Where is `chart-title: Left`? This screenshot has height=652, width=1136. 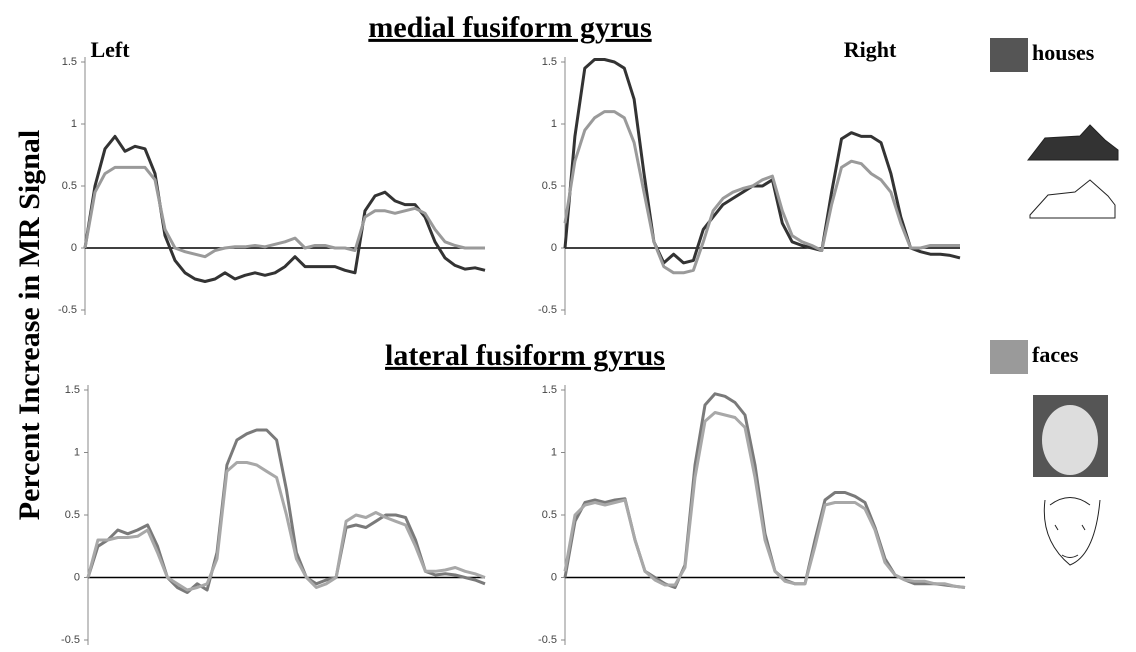
chart-title: Left is located at coordinates (110, 49).